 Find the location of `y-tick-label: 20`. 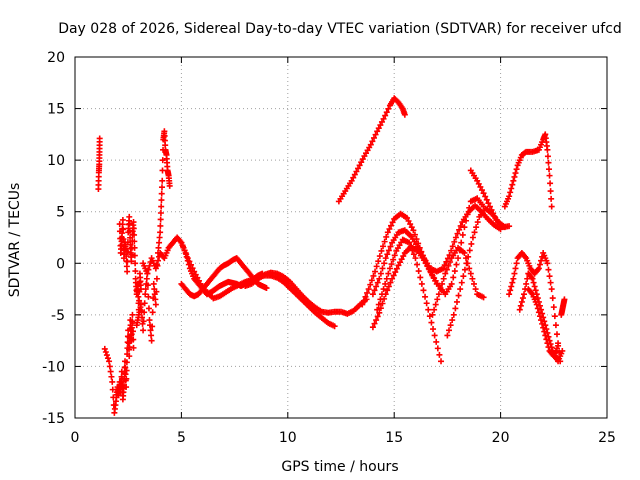

y-tick-label: 20 is located at coordinates (56, 58).